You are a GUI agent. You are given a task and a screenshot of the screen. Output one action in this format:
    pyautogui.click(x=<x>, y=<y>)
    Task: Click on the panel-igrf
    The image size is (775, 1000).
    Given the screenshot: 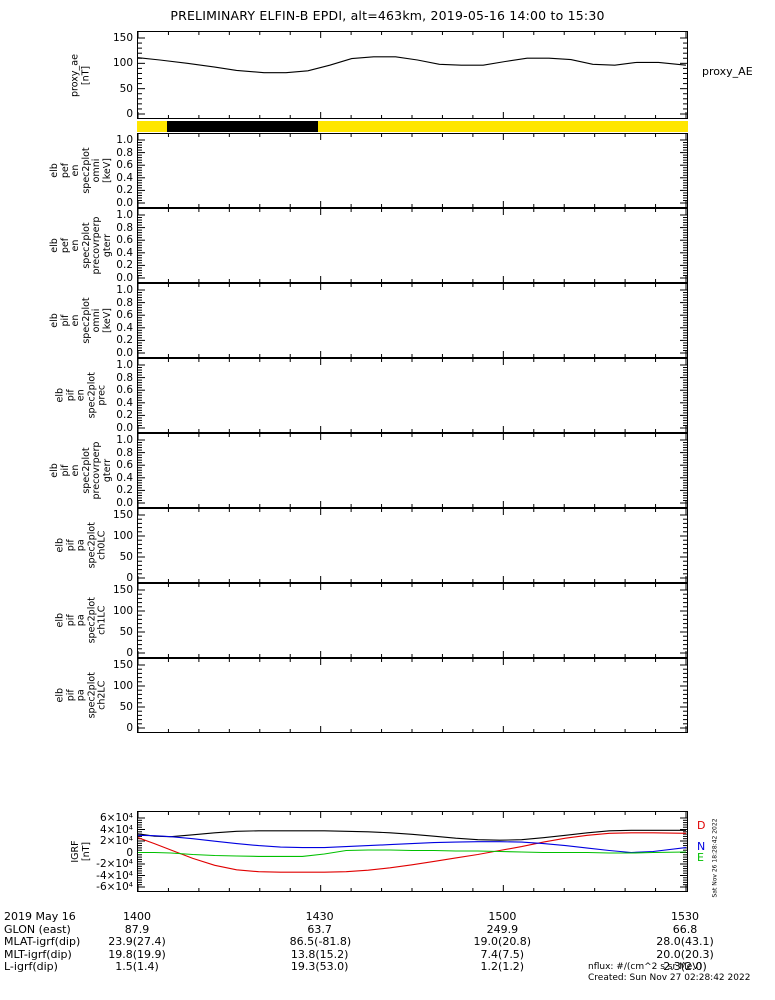 What is the action you would take?
    pyautogui.click(x=412, y=851)
    